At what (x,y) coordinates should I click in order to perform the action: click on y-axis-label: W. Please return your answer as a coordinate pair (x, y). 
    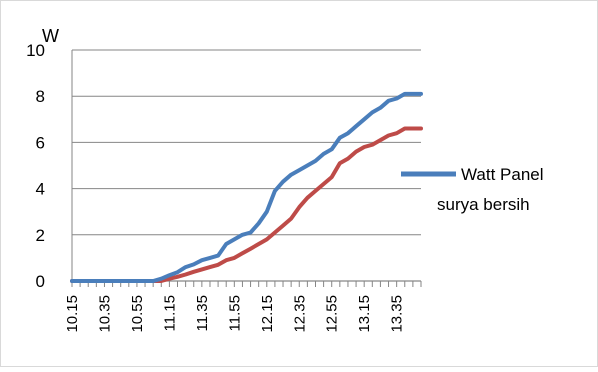
    Looking at the image, I should click on (50, 36).